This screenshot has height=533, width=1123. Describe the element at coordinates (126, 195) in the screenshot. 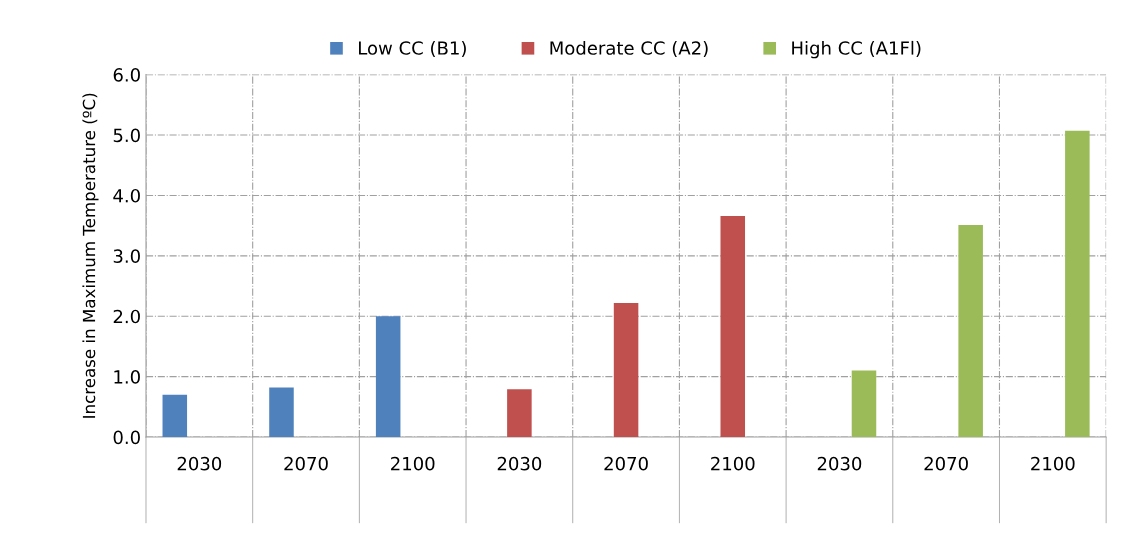

I see `y-tick-label: 4.0` at that location.